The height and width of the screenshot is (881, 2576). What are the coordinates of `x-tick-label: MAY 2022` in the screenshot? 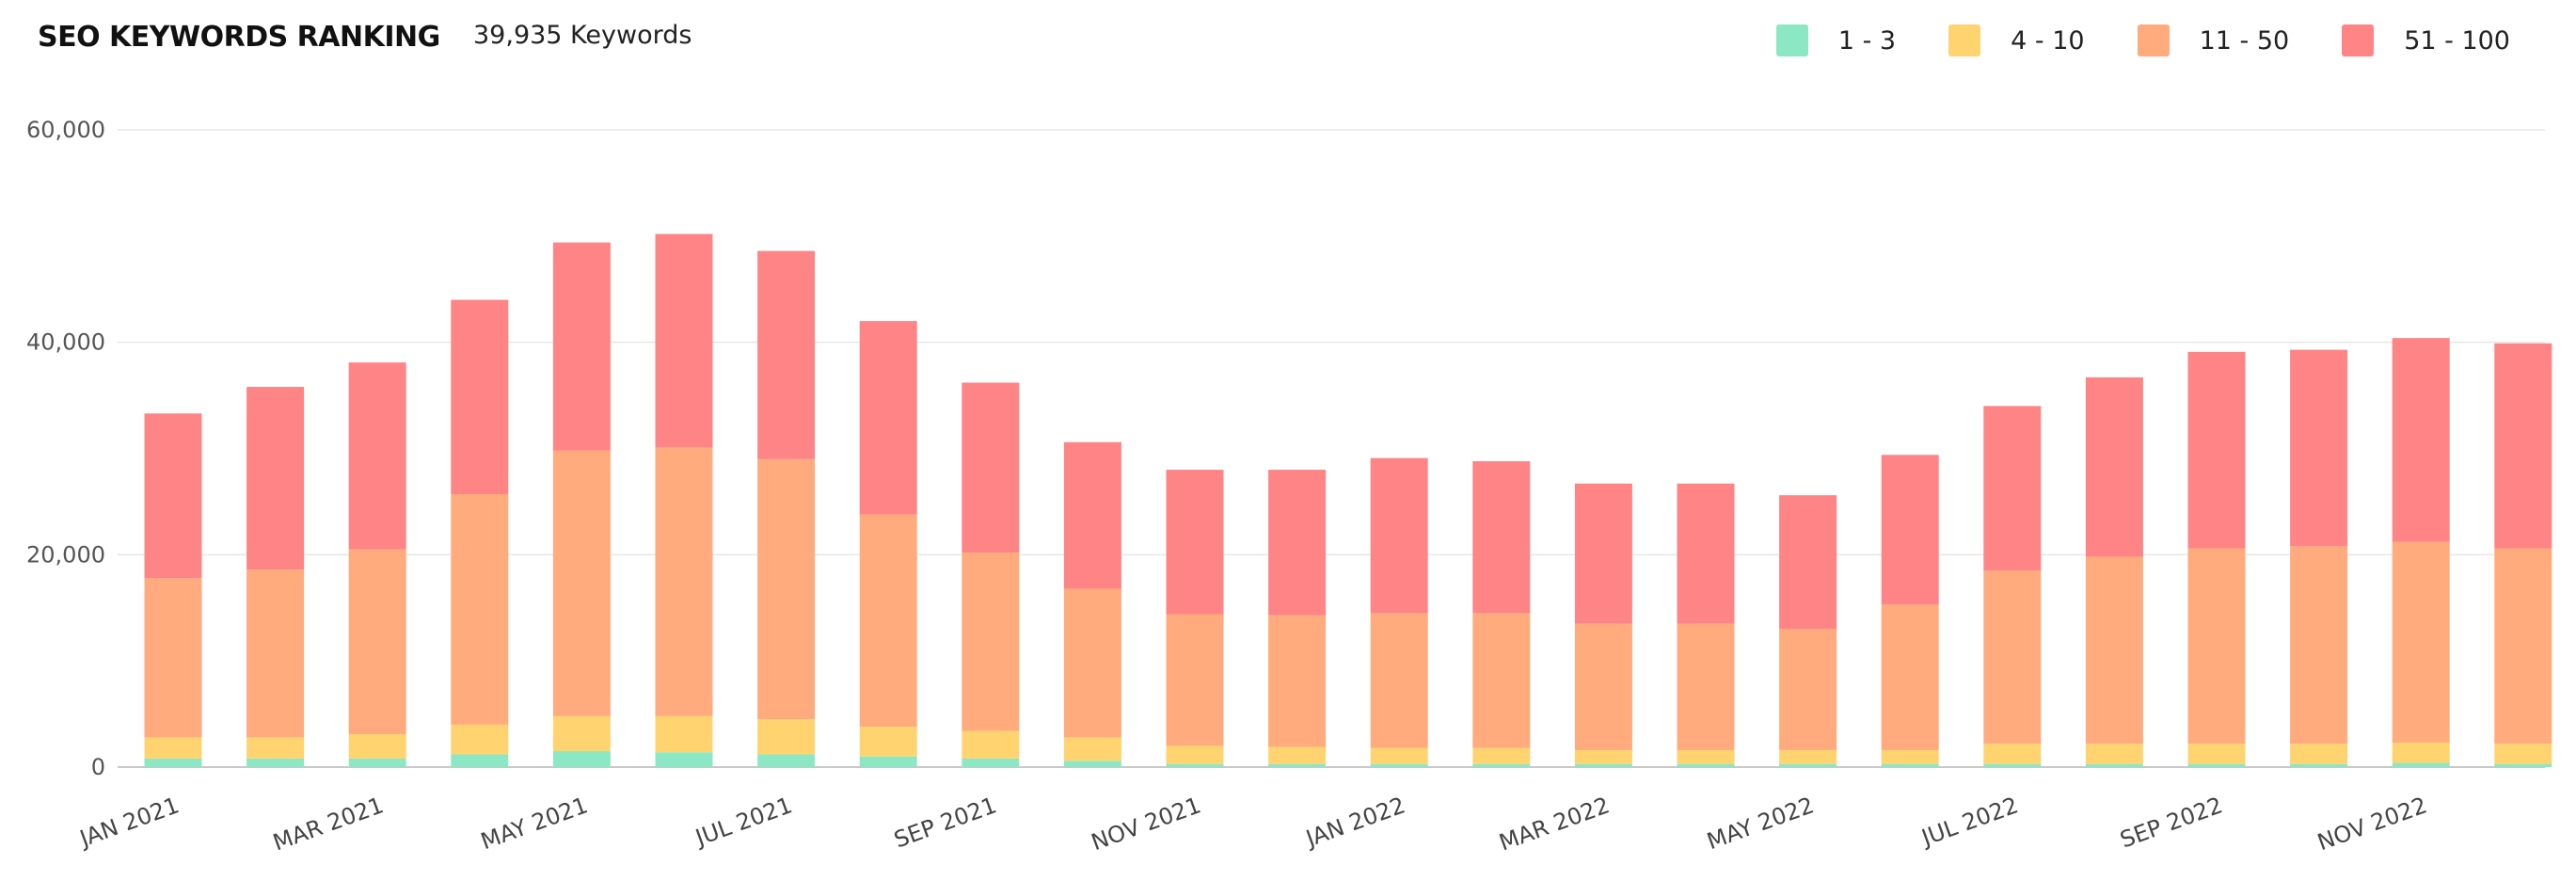 It's located at (1761, 823).